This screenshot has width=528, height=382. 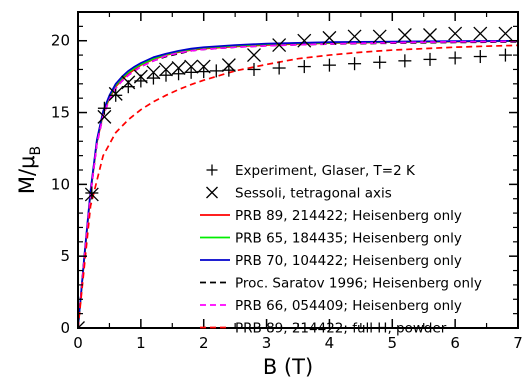 What do you see at coordinates (313, 194) in the screenshot?
I see `legend-label-sessoli-tetragonal-axis: Sessoli, tetragonal axis` at bounding box center [313, 194].